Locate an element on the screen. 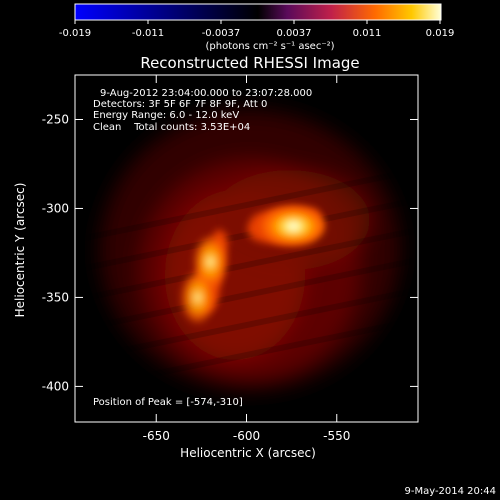  y-tick-label: -350 is located at coordinates (55, 297).